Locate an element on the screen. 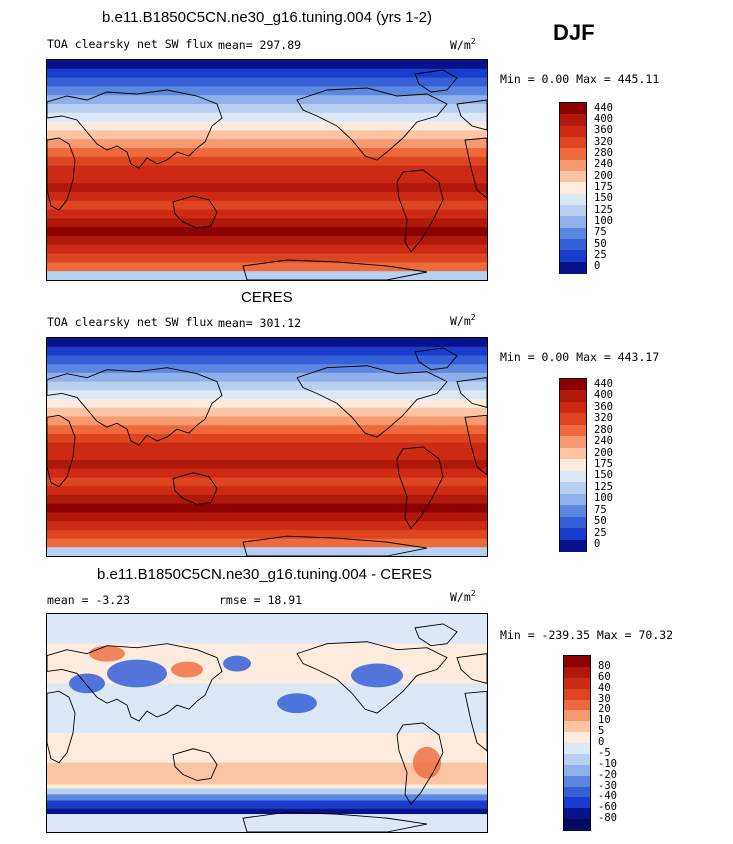 Image resolution: width=733 pixels, height=844 pixels. colorbar-tick-label: -5 is located at coordinates (604, 752).